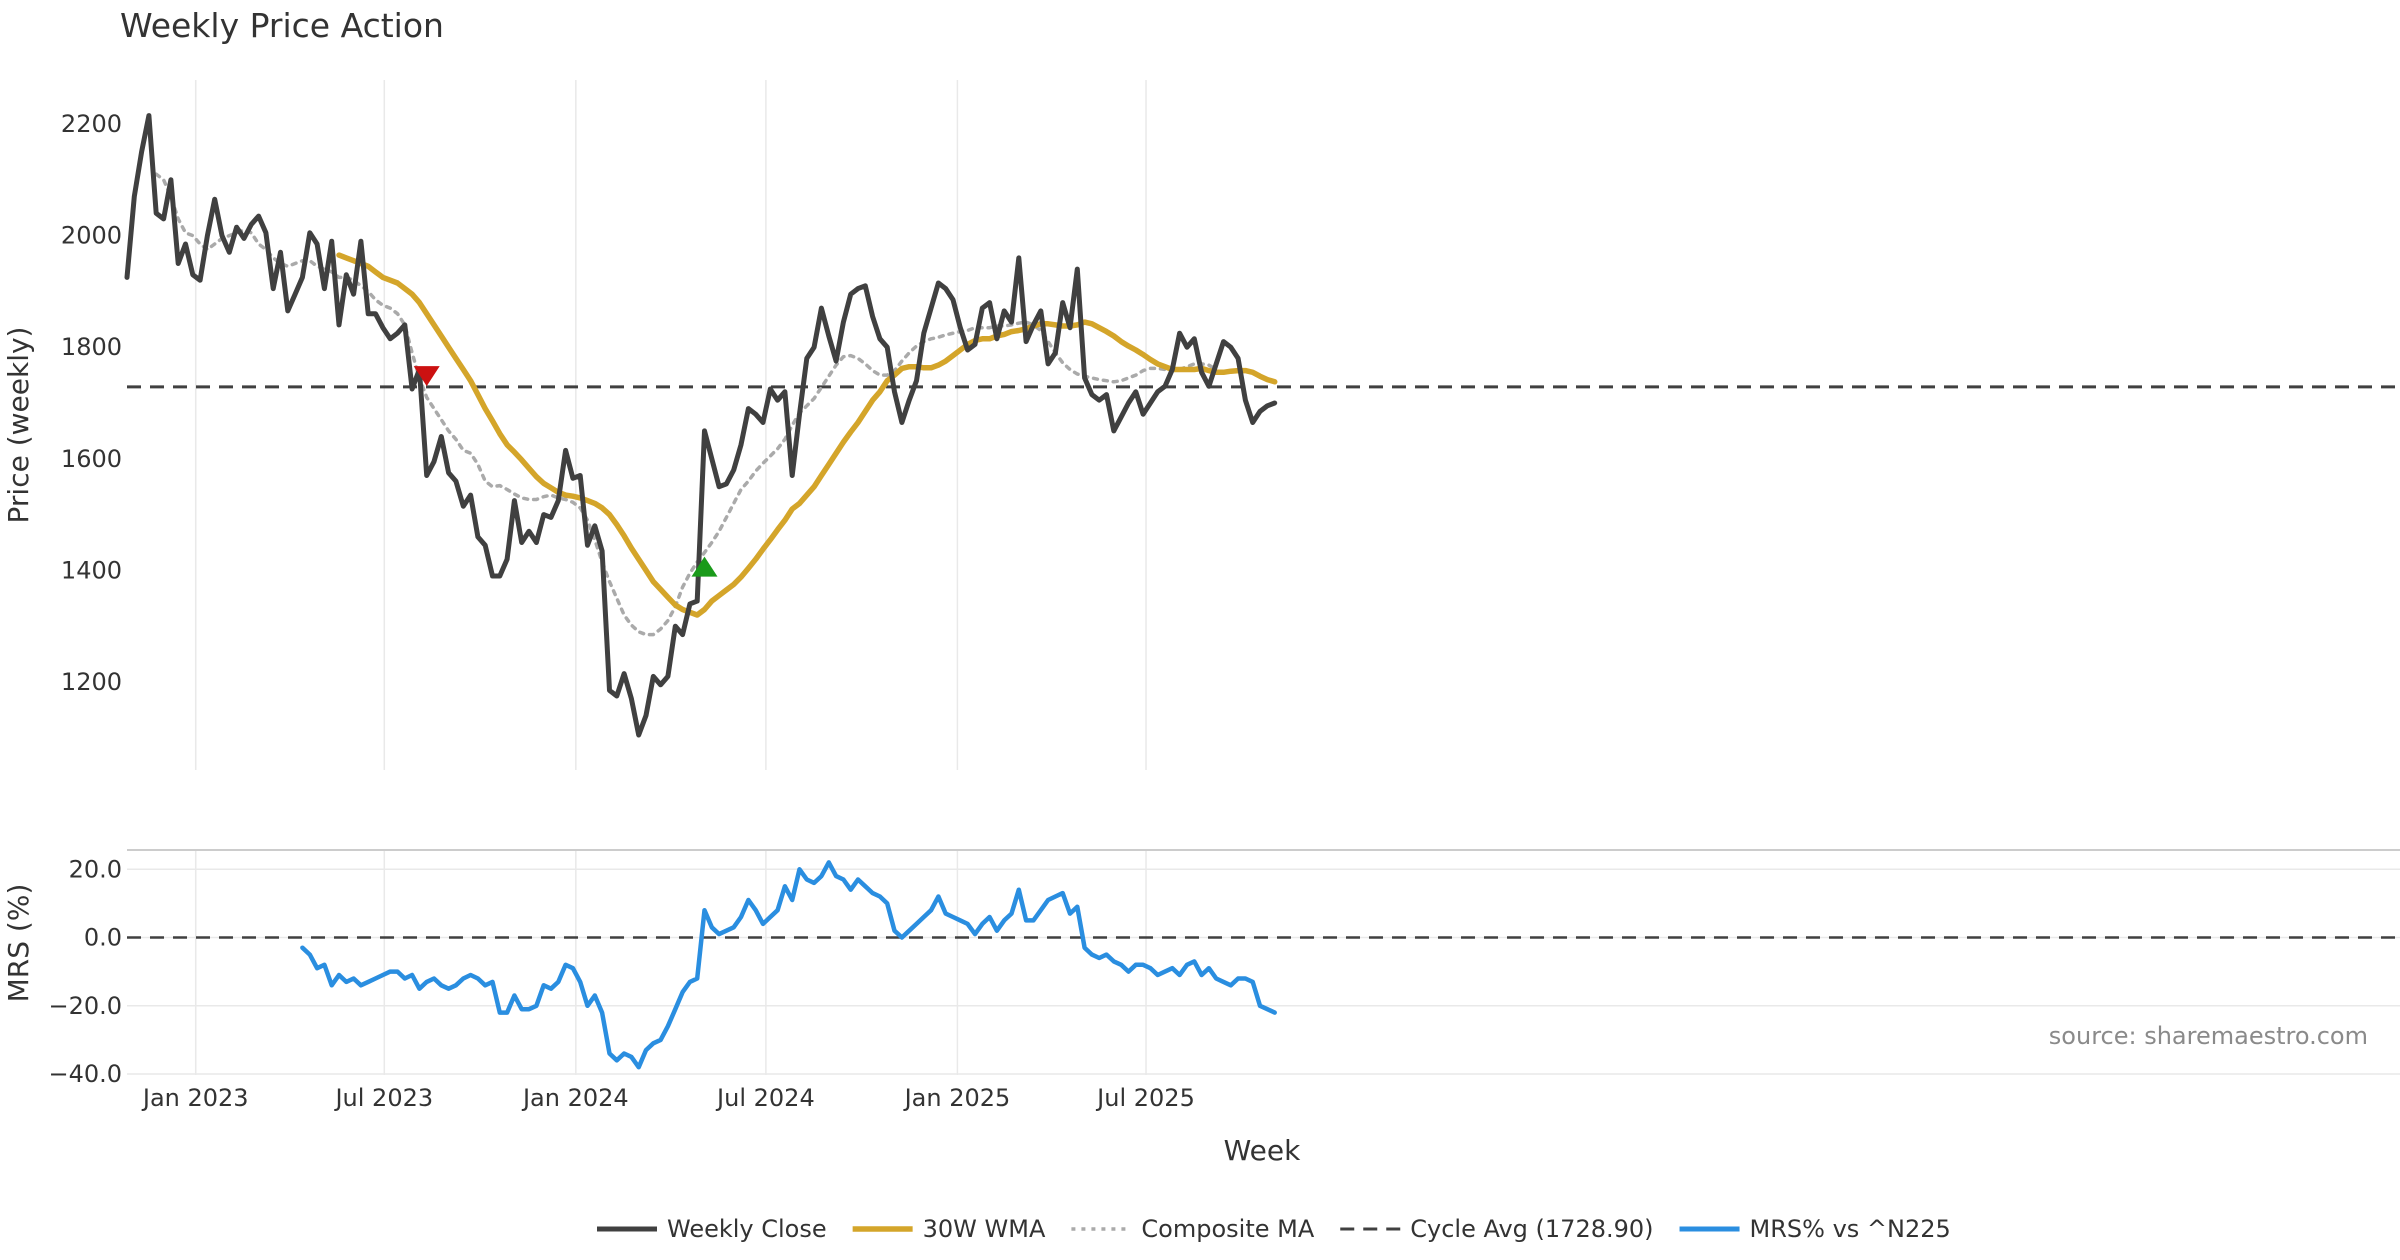 This screenshot has height=1260, width=2400. Describe the element at coordinates (85, 1074) in the screenshot. I see `mrs-y-tick-label: −40.0` at that location.